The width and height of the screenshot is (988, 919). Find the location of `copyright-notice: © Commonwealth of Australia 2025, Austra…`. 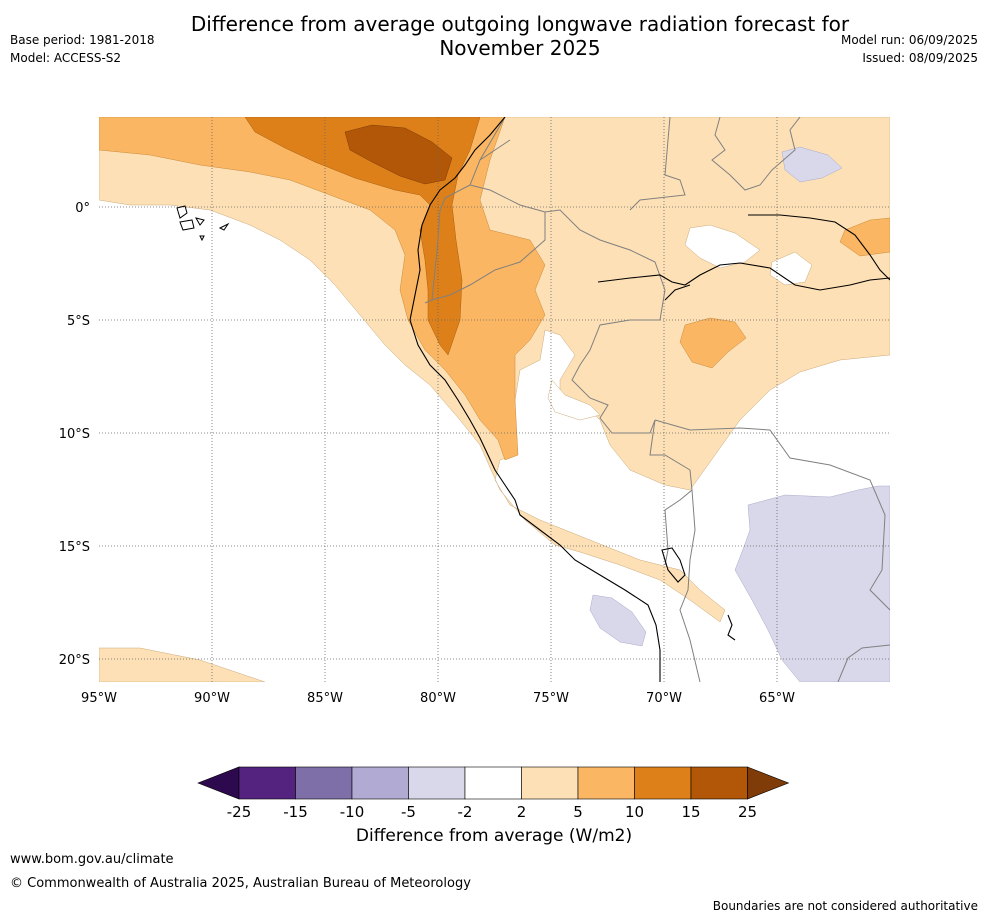

copyright-notice: © Commonwealth of Australia 2025, Austra… is located at coordinates (240, 883).